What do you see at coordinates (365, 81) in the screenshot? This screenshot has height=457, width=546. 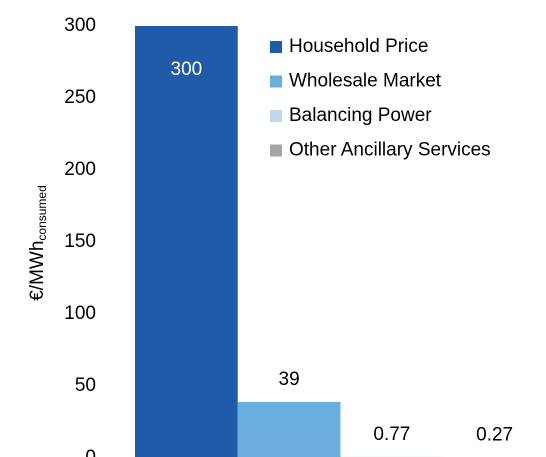 I see `legend-label: Wholesale Market` at bounding box center [365, 81].